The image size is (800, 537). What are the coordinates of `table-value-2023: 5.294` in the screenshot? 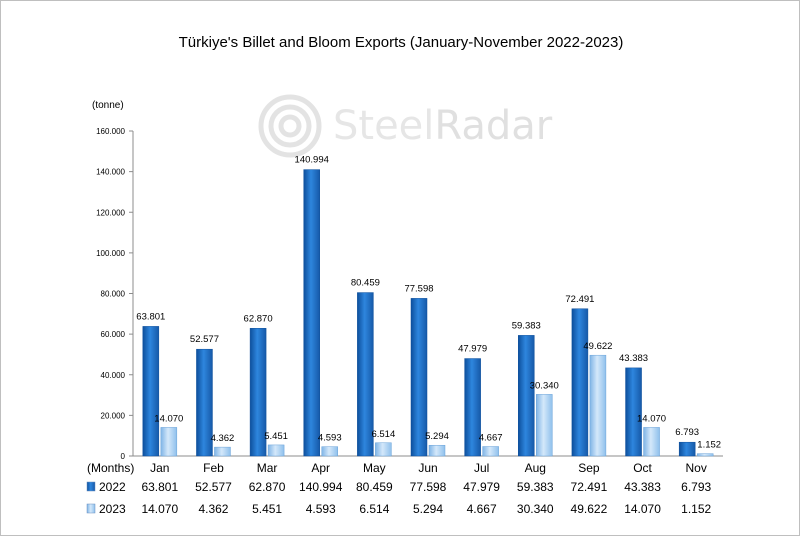 It's located at (428, 509).